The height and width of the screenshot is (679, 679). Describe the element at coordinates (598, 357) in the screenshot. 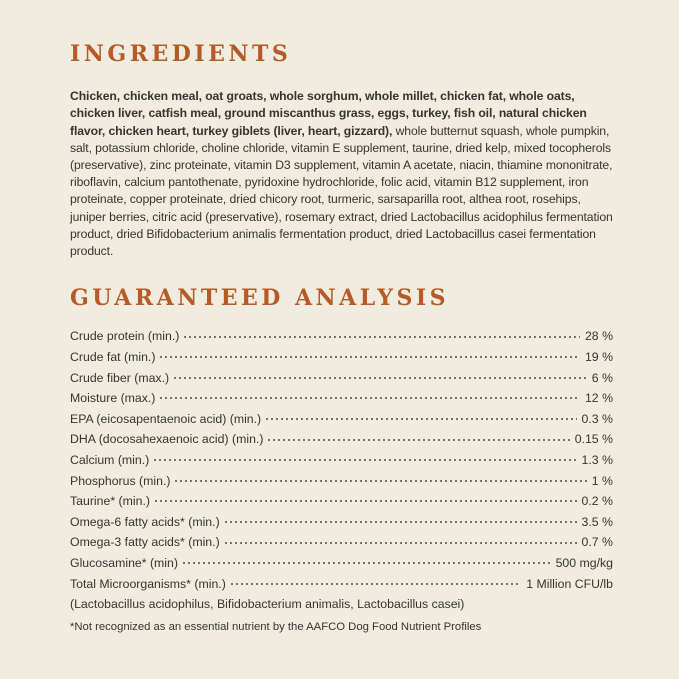

I see `analysis-row-value: 19 %` at that location.